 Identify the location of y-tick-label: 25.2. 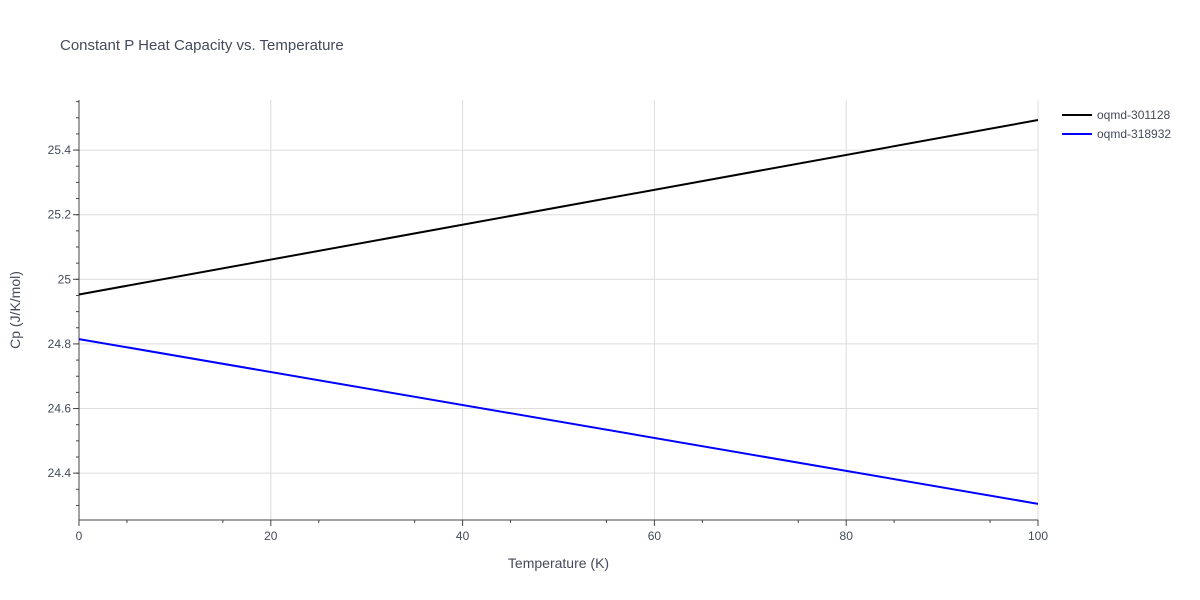
(60, 215).